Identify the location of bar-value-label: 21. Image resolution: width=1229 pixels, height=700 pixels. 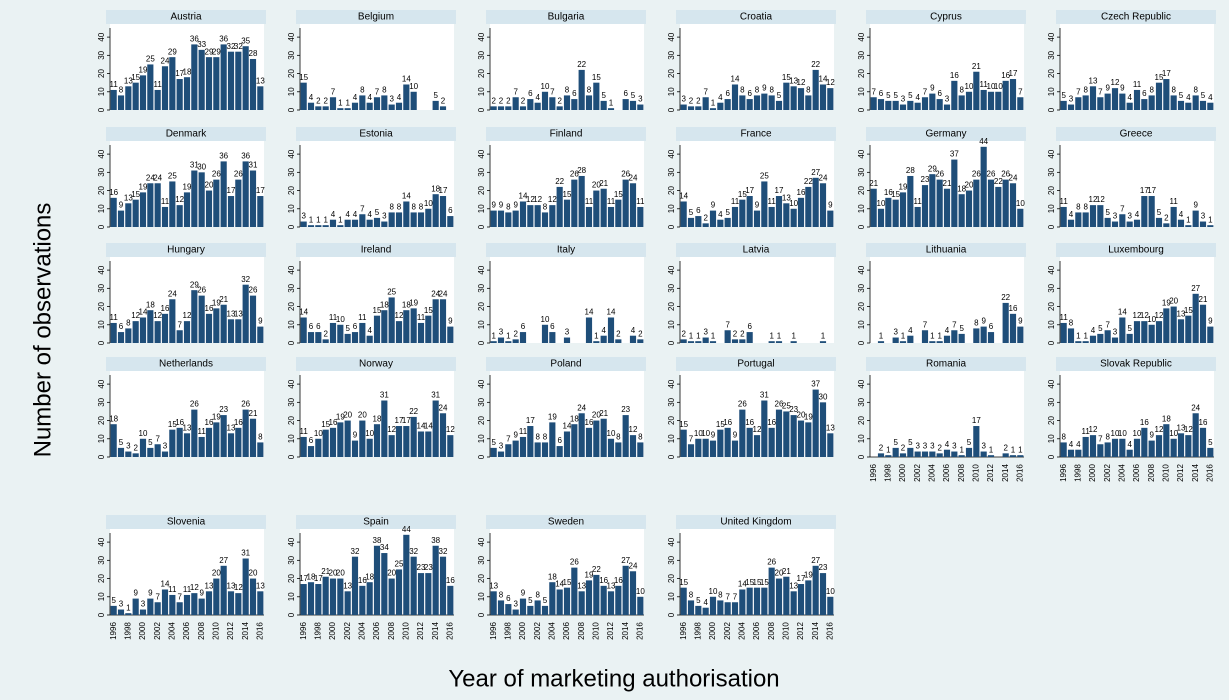
(873, 183).